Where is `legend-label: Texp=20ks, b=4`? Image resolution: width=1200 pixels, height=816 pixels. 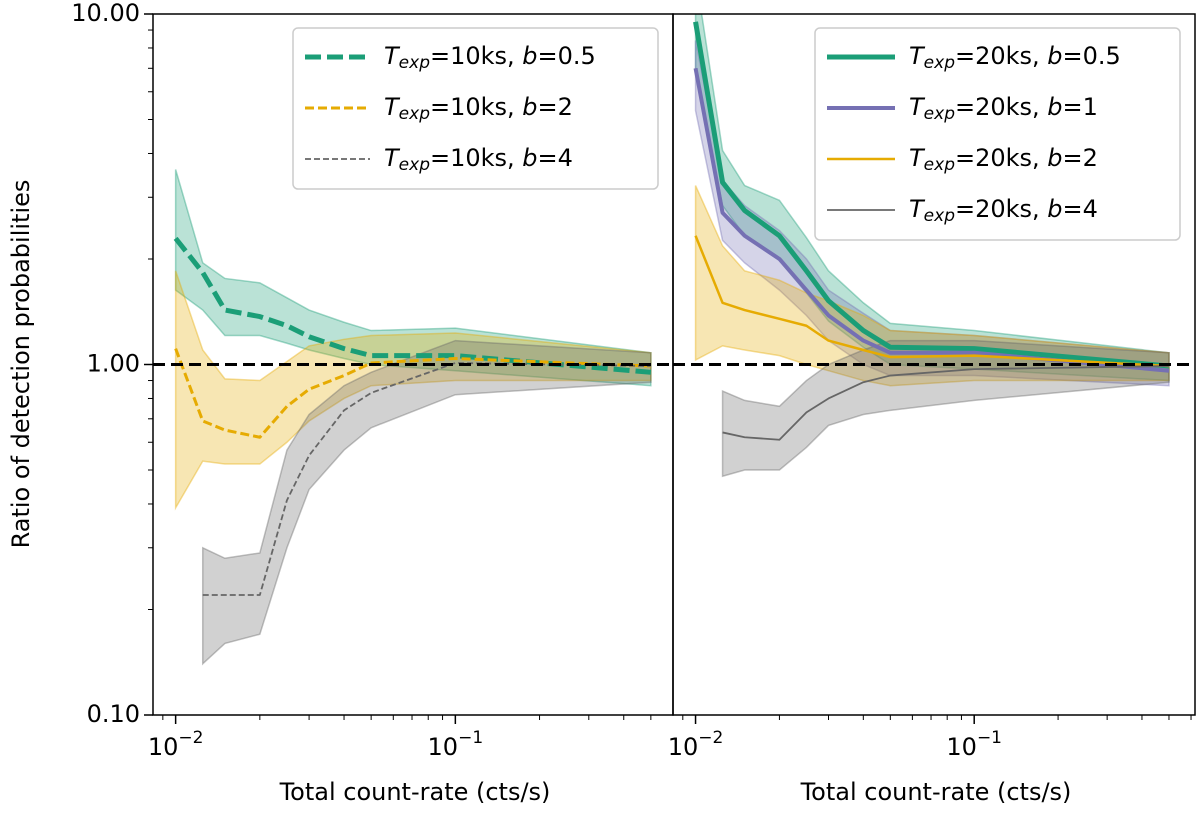 legend-label: Texp=20ks, b=4 is located at coordinates (1003, 210).